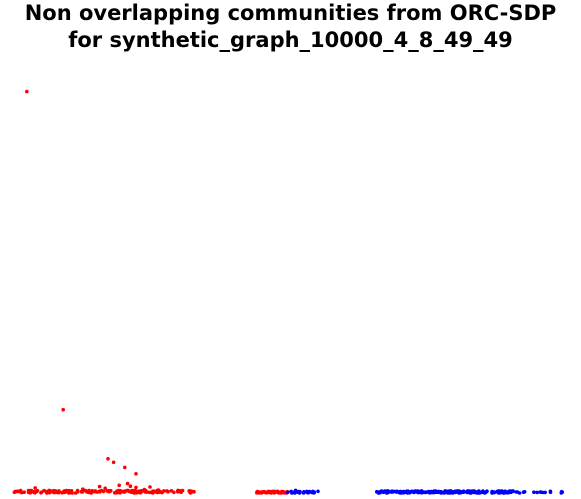  I want to click on chart-title-line-1: Non overlapping communities from ORC-SDP, so click(290, 13).